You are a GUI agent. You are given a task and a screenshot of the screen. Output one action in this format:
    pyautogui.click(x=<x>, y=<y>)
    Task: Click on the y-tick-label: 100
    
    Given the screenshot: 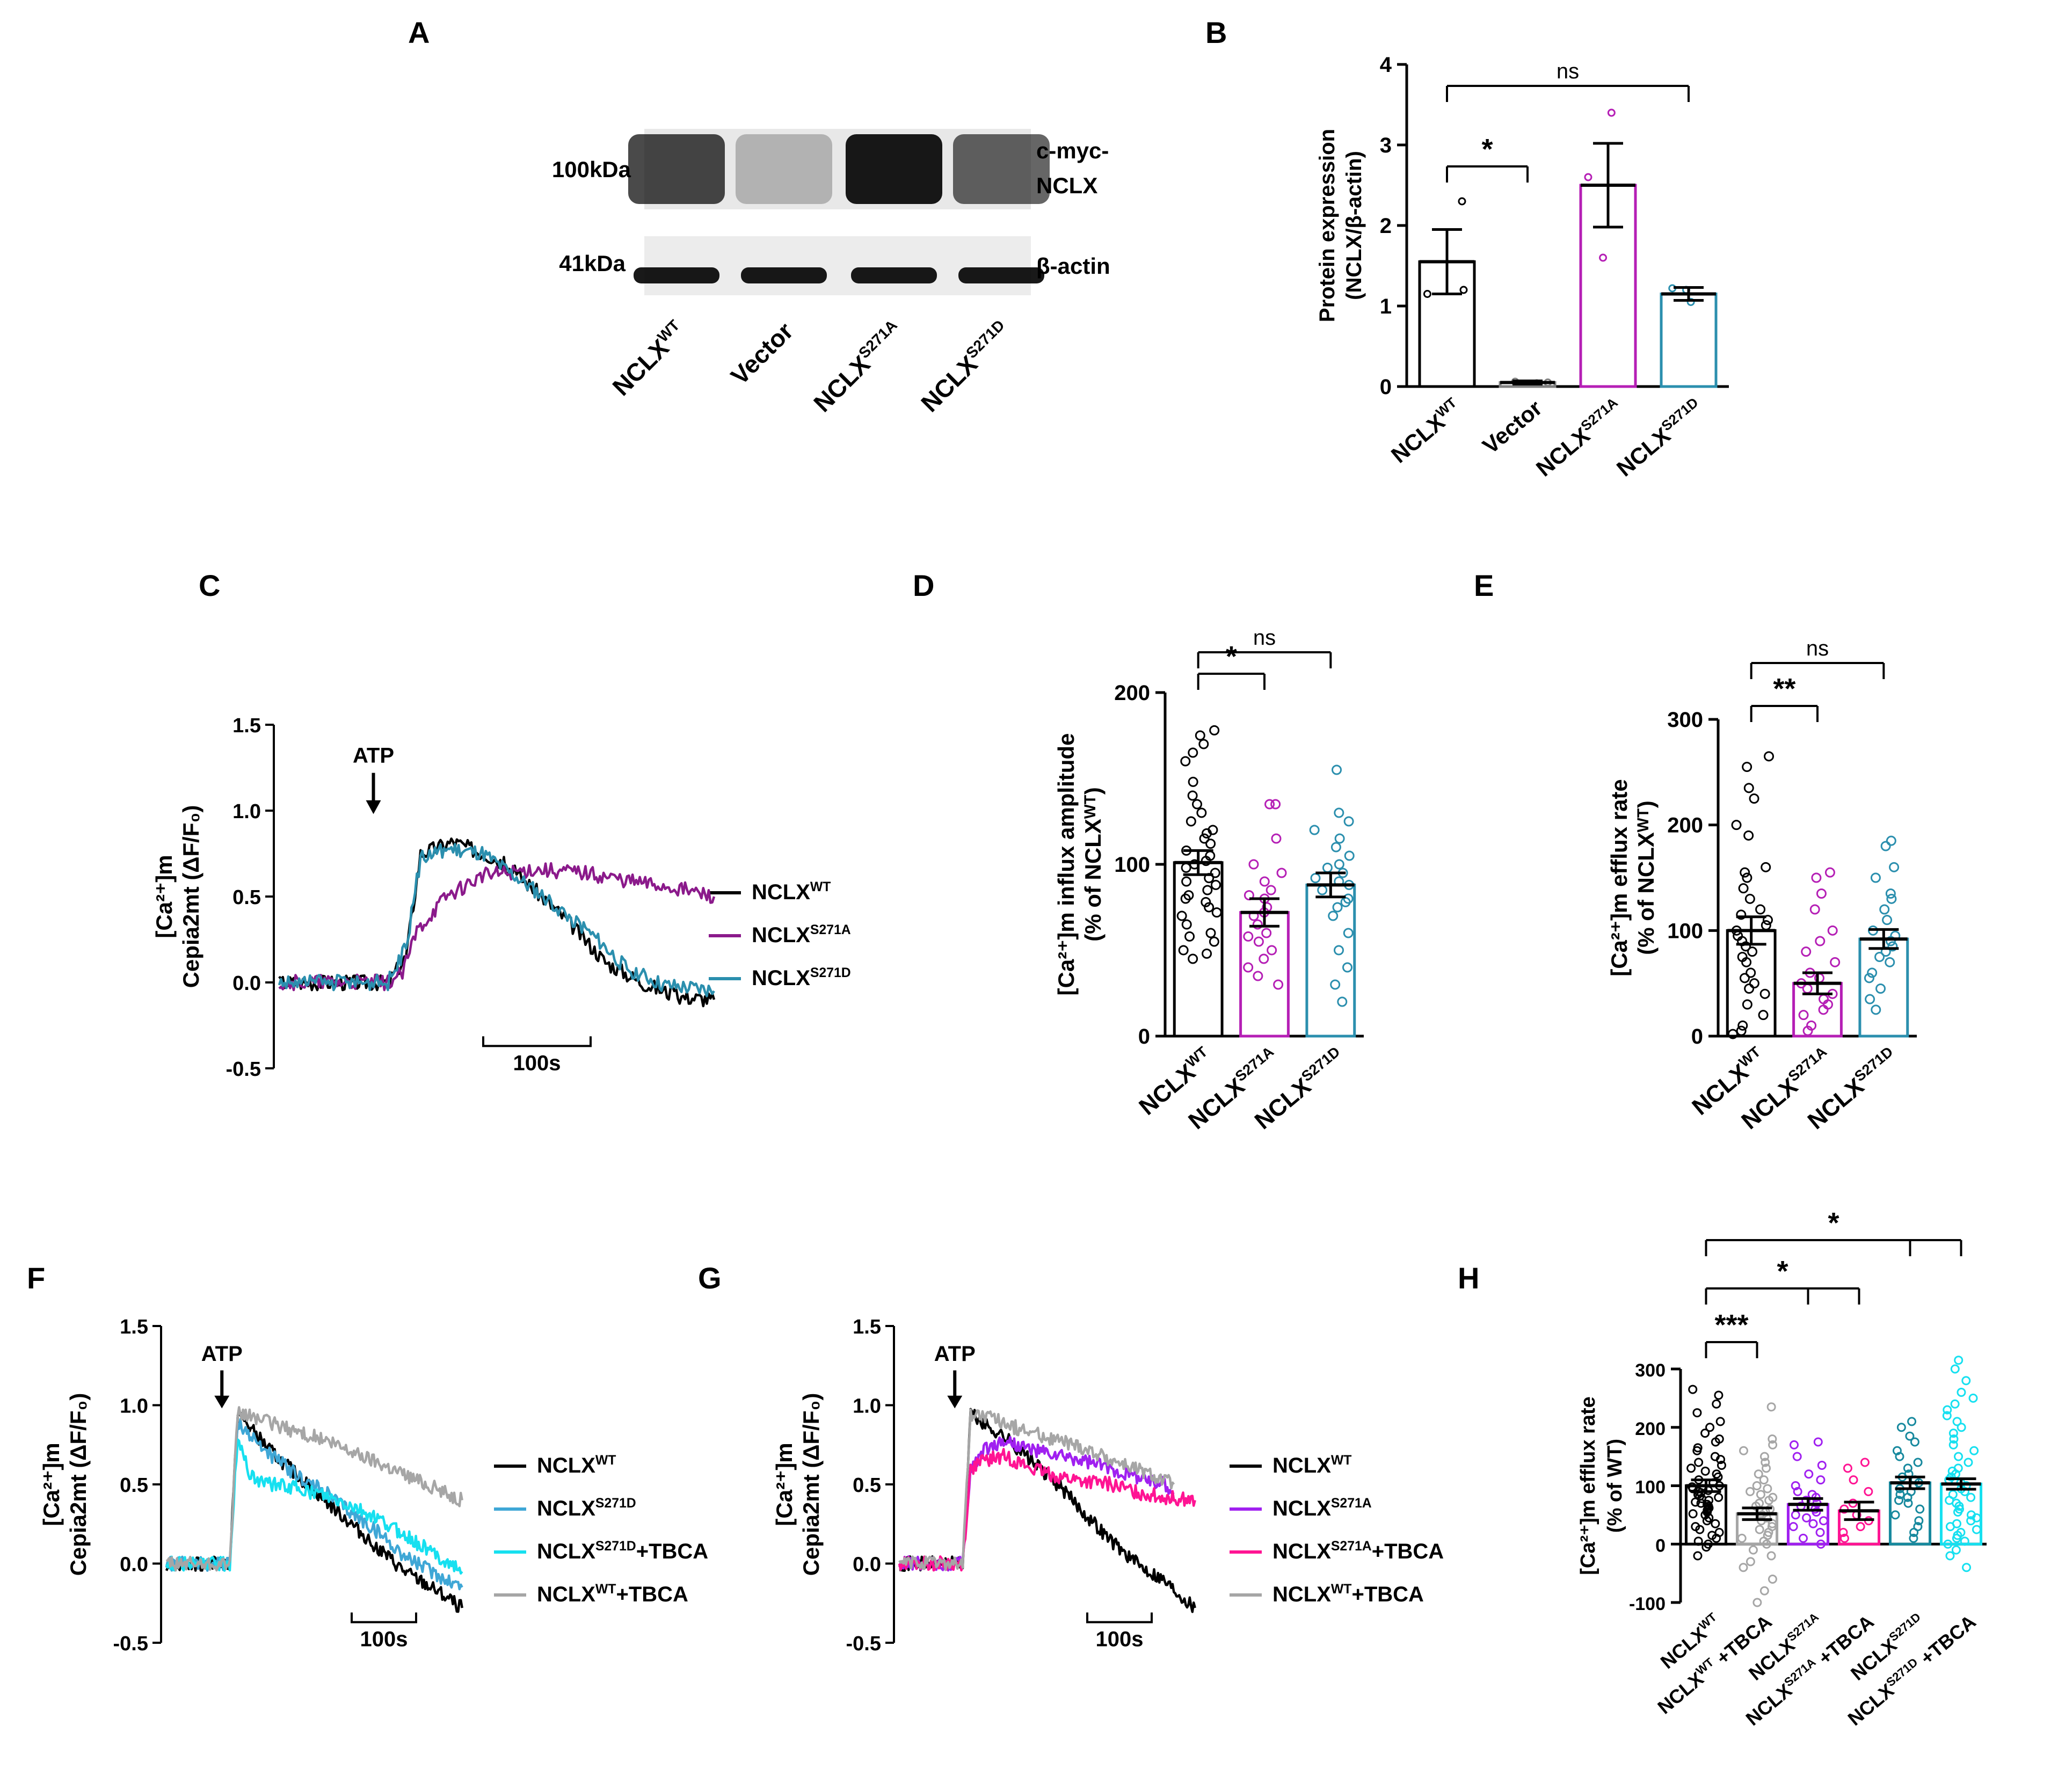 What is the action you would take?
    pyautogui.click(x=1685, y=931)
    